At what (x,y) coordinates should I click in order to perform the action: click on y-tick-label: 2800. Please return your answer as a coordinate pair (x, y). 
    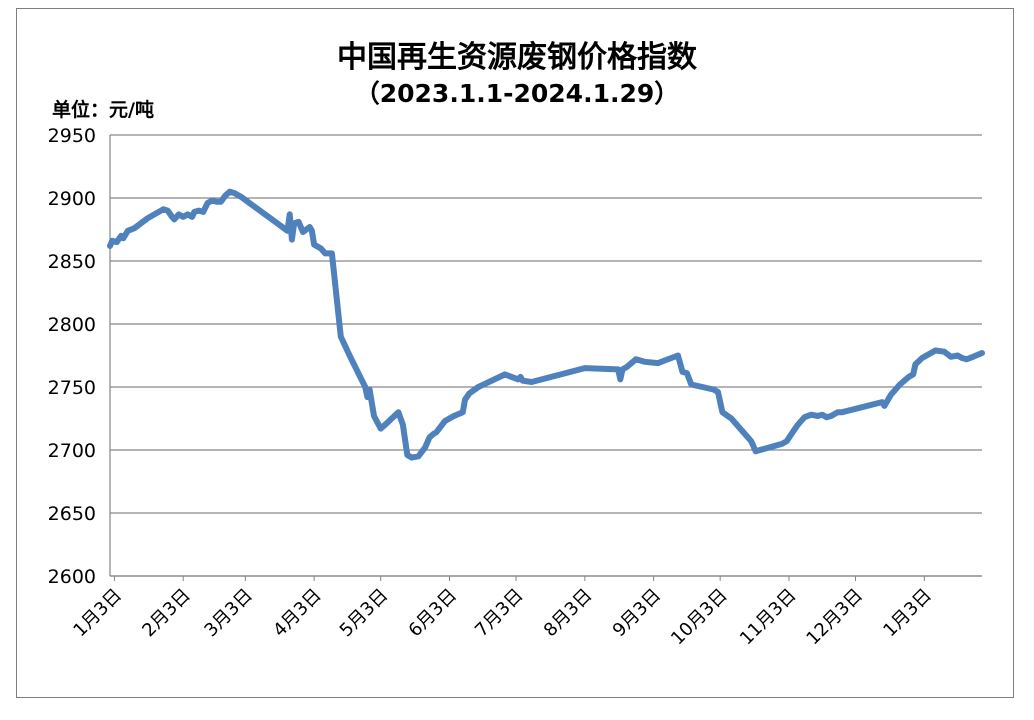
    Looking at the image, I should click on (72, 325).